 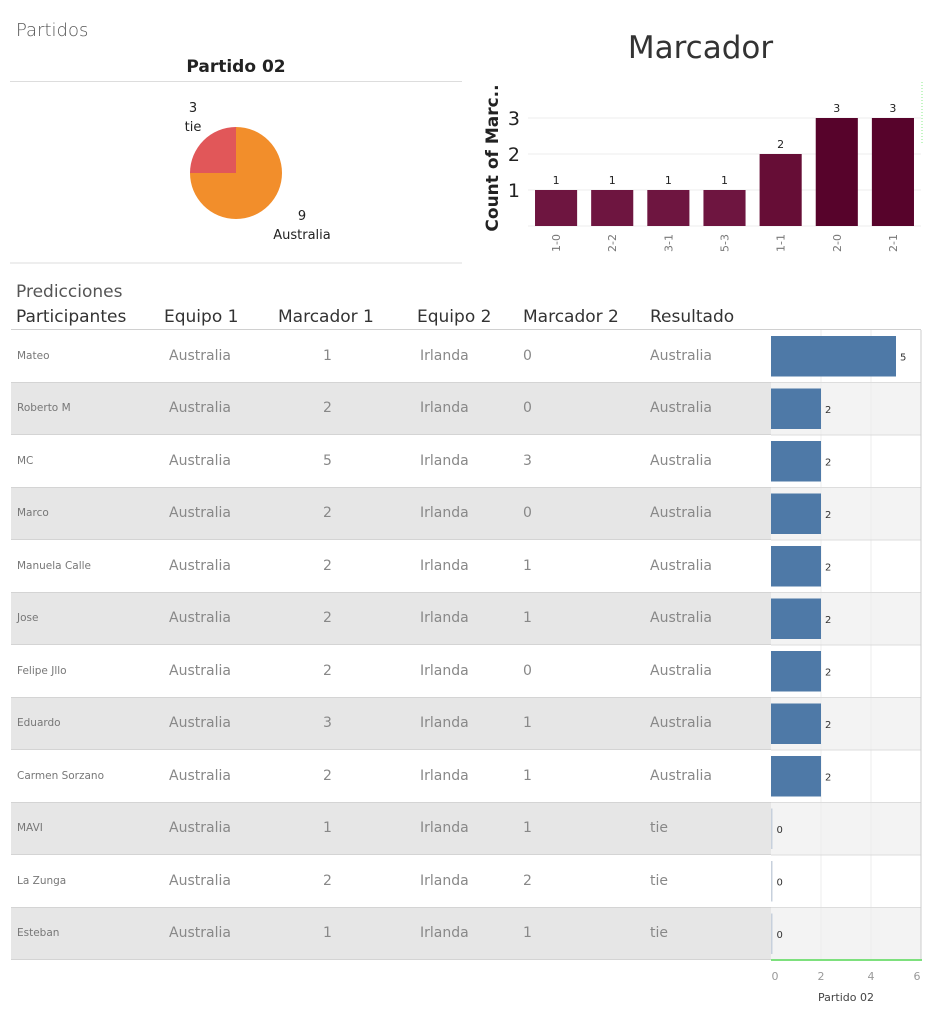 I want to click on table-row: MAVI Australia 1 Irlanda 1 tie, so click(x=391, y=828).